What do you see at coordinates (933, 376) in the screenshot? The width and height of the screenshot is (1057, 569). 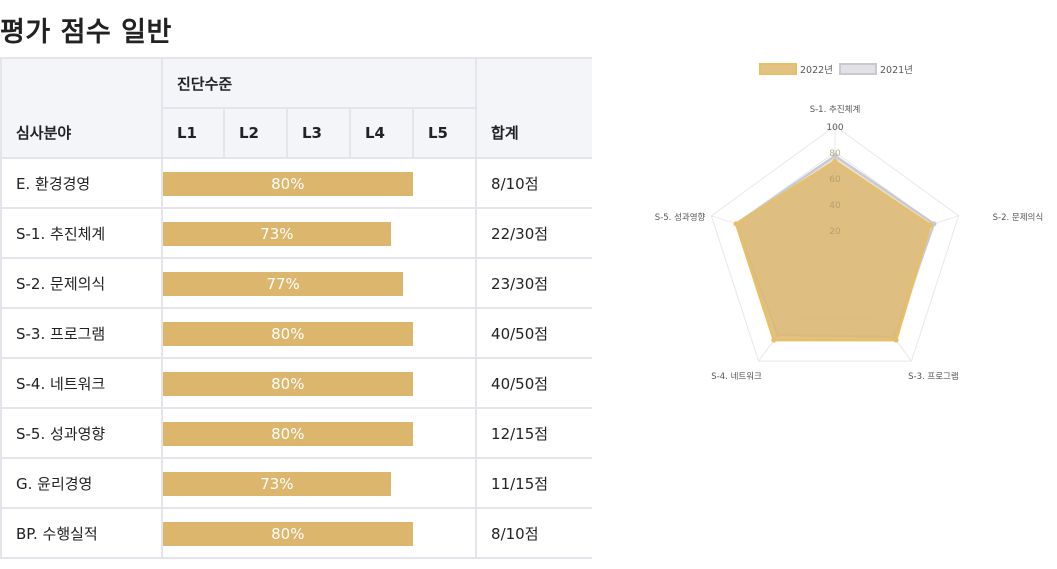 I see `radar-axis-label: S-3. 프로그램` at bounding box center [933, 376].